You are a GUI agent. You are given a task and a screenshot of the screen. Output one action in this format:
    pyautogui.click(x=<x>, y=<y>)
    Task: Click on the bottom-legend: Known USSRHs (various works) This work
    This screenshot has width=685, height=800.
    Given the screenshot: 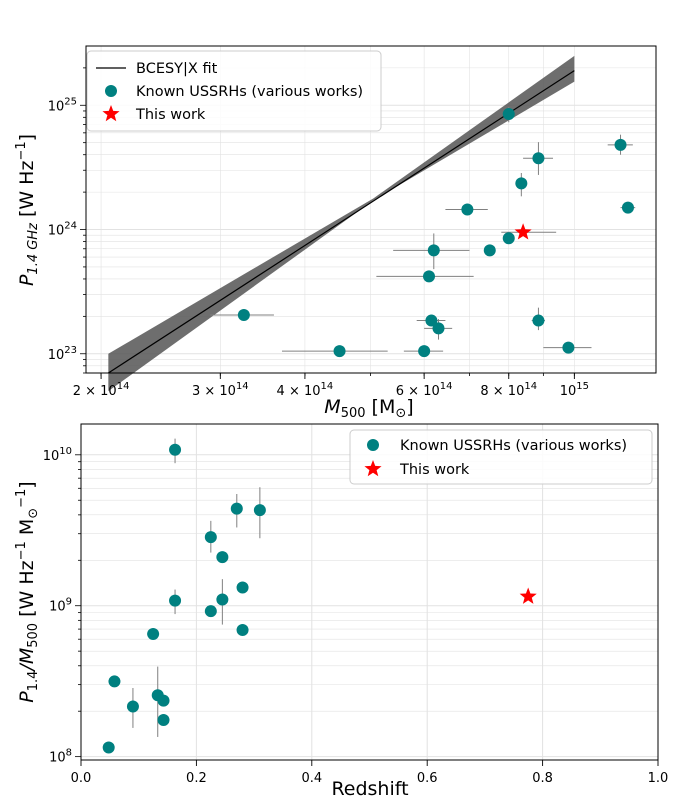 What is the action you would take?
    pyautogui.click(x=501, y=457)
    